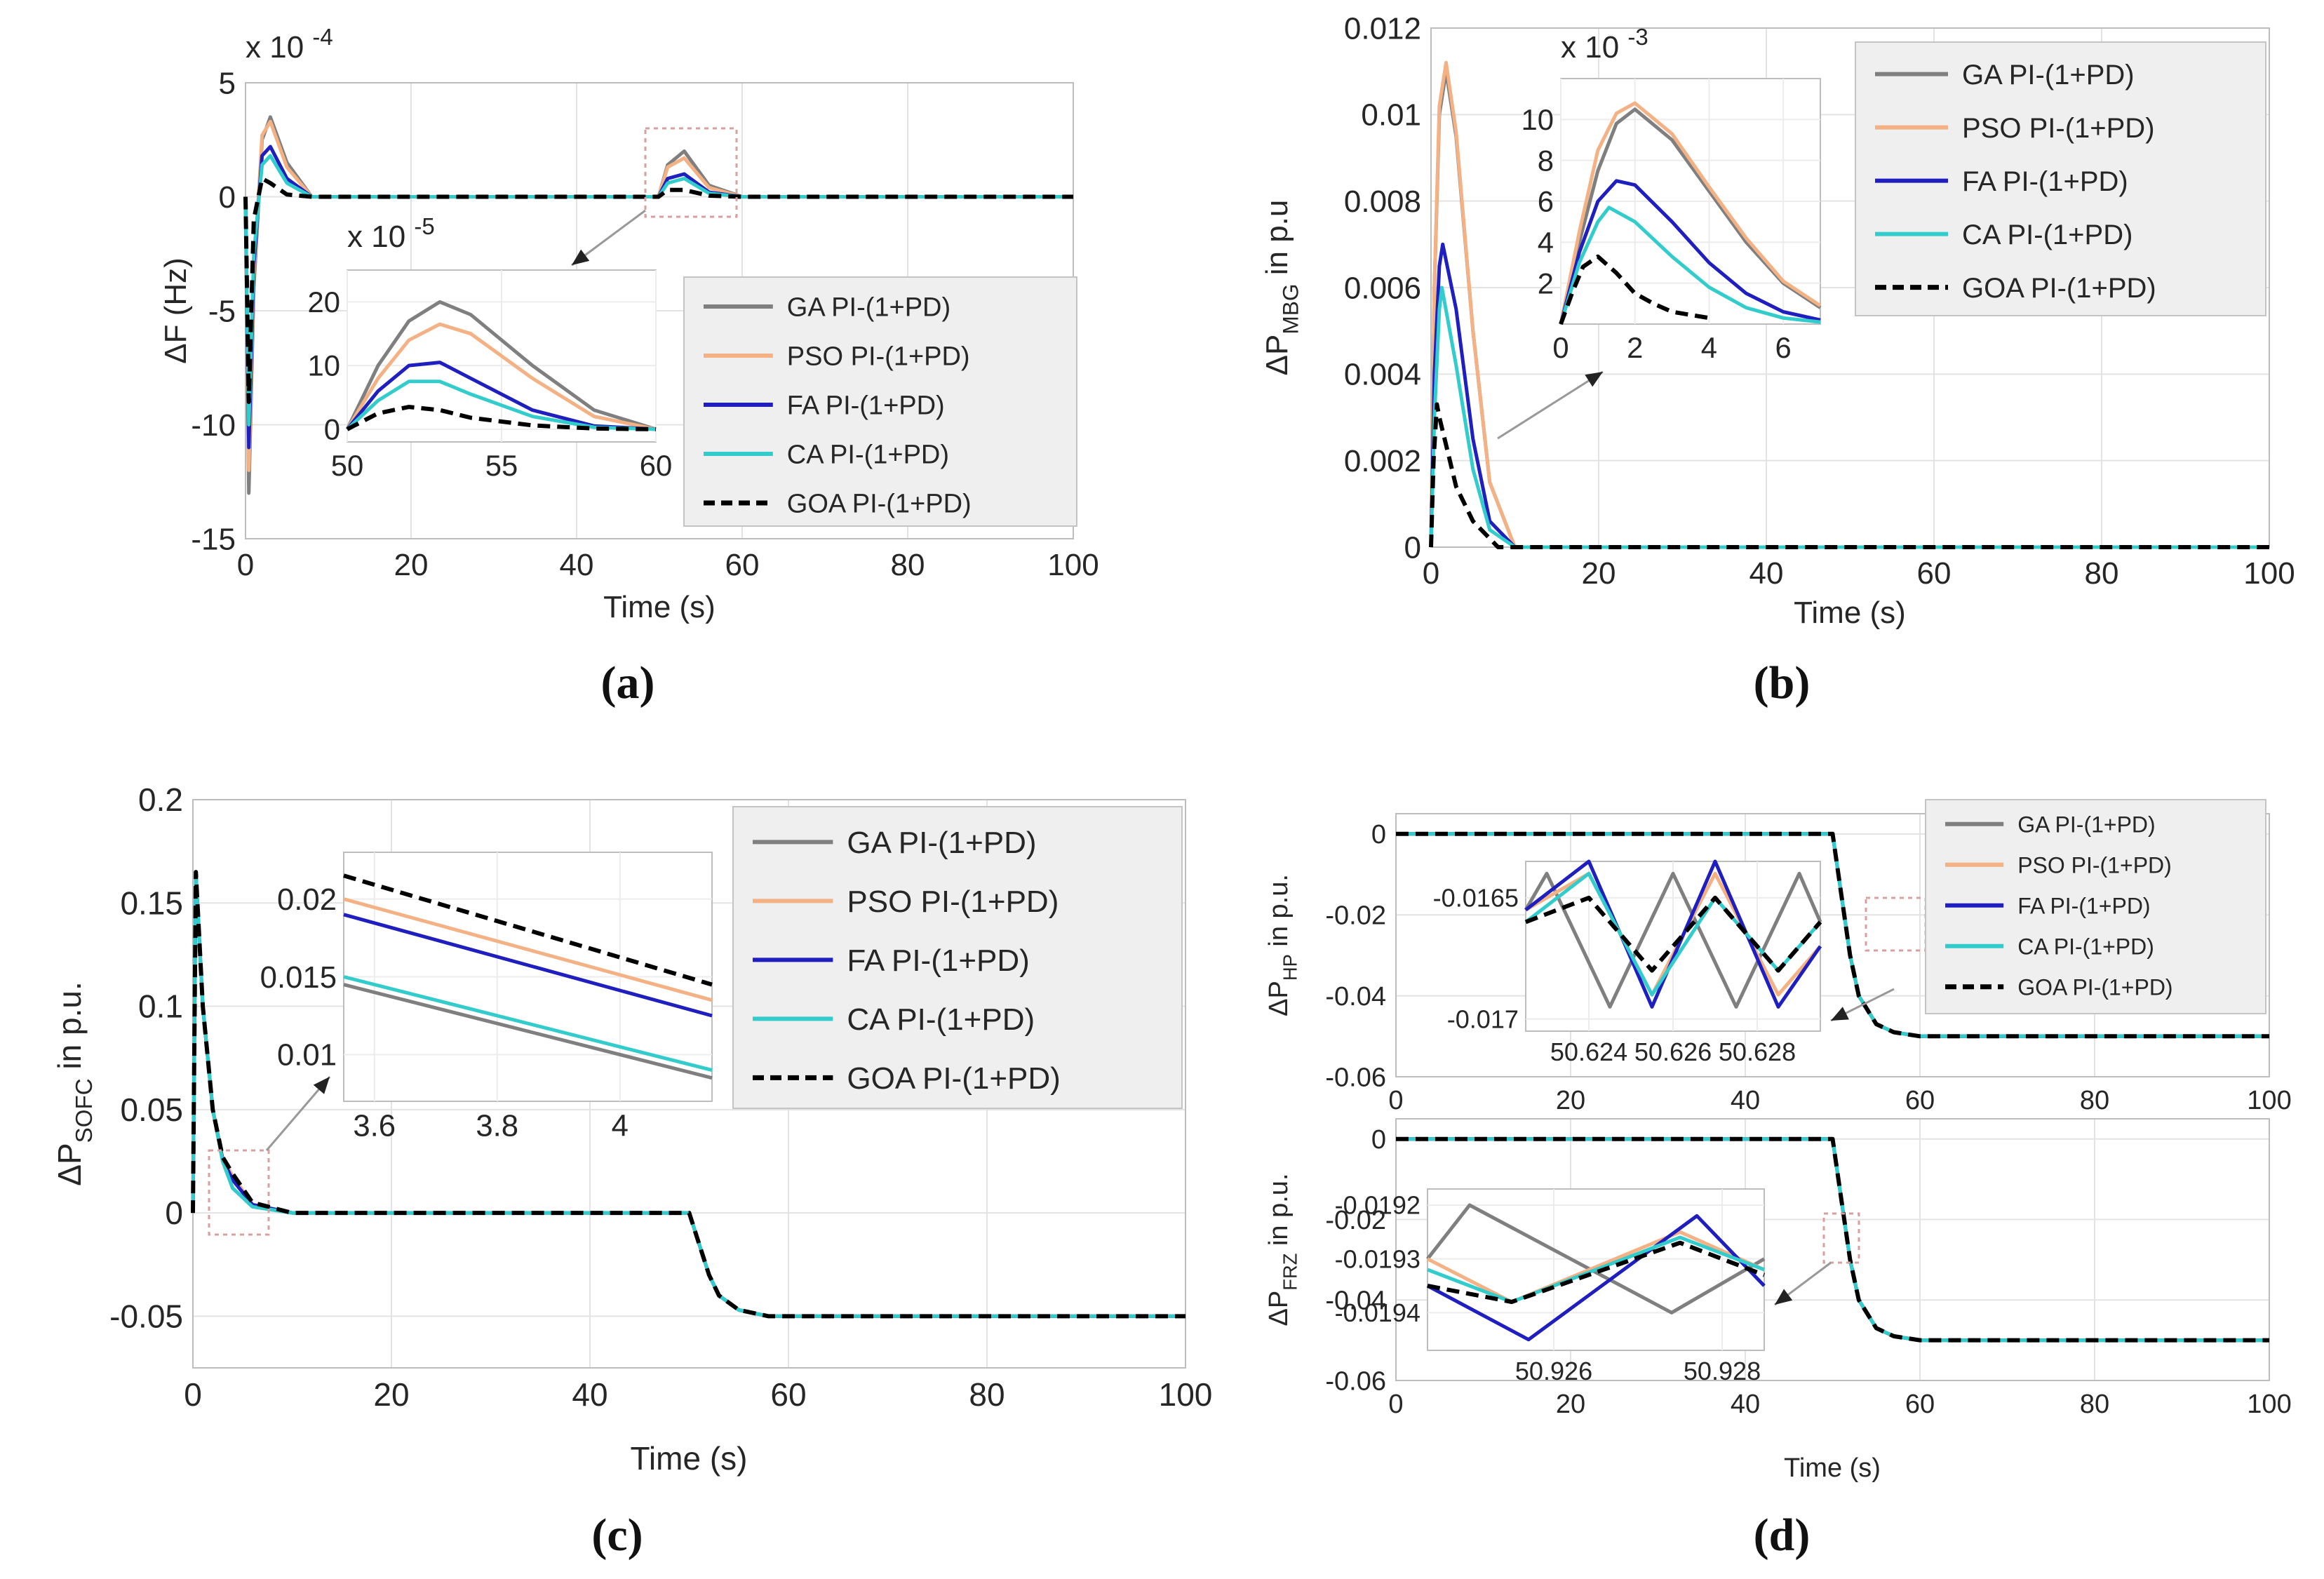 This screenshot has width=2324, height=1579. Describe the element at coordinates (1546, 161) in the screenshot. I see `inset-y-tick-label: 8` at that location.